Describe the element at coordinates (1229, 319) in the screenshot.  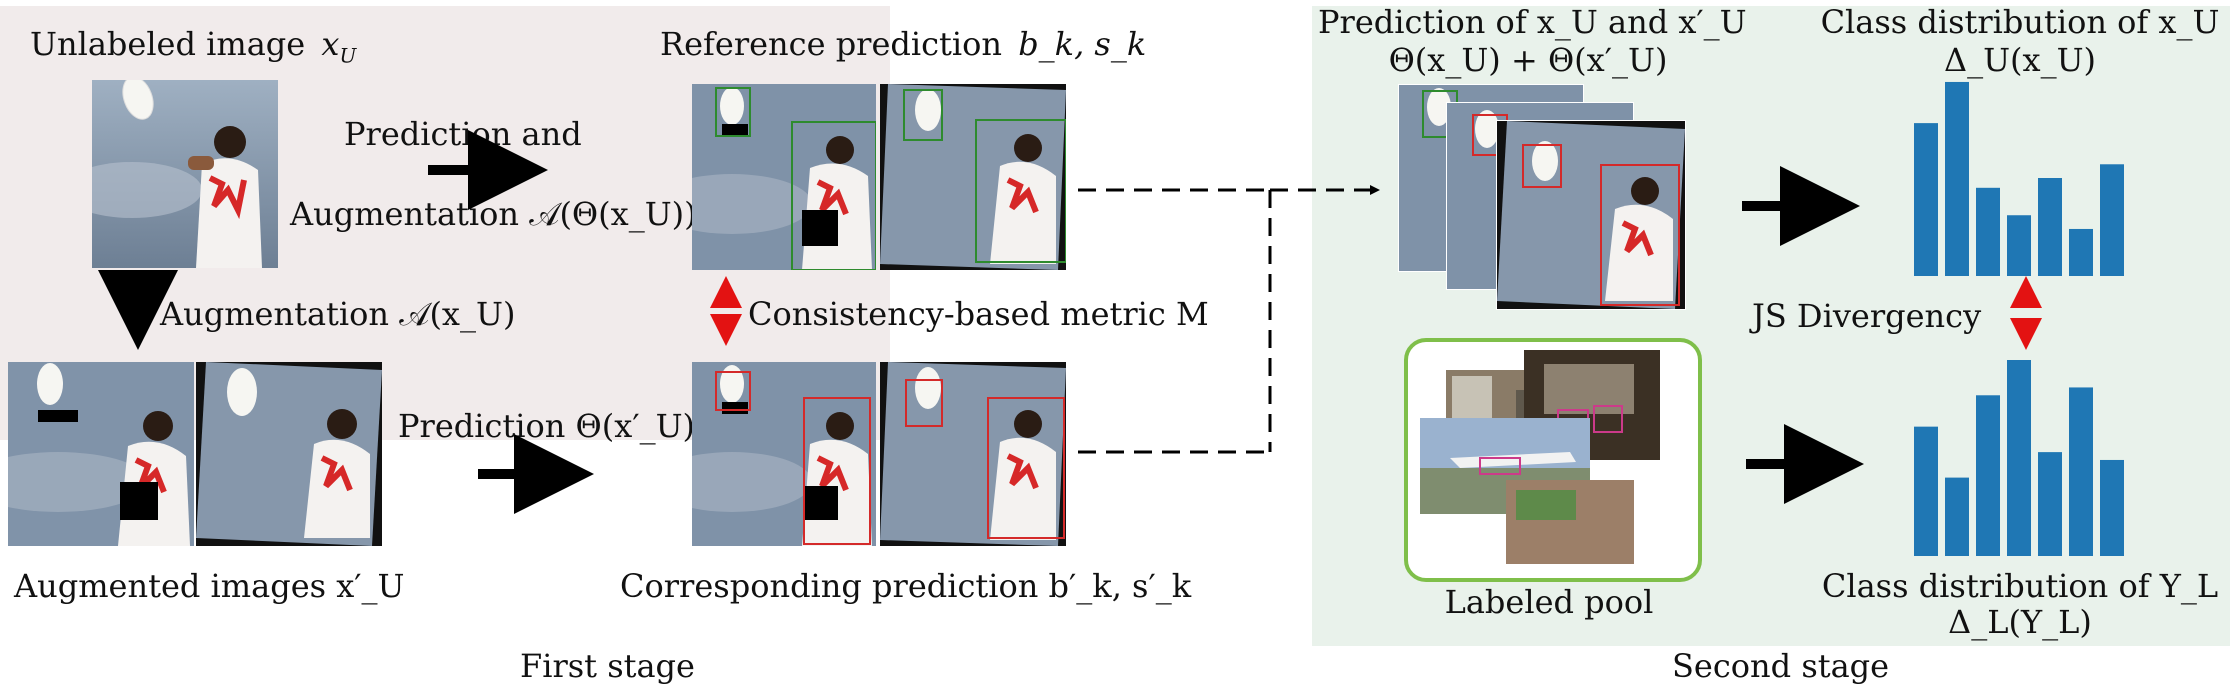
I see `dashed-connector` at that location.